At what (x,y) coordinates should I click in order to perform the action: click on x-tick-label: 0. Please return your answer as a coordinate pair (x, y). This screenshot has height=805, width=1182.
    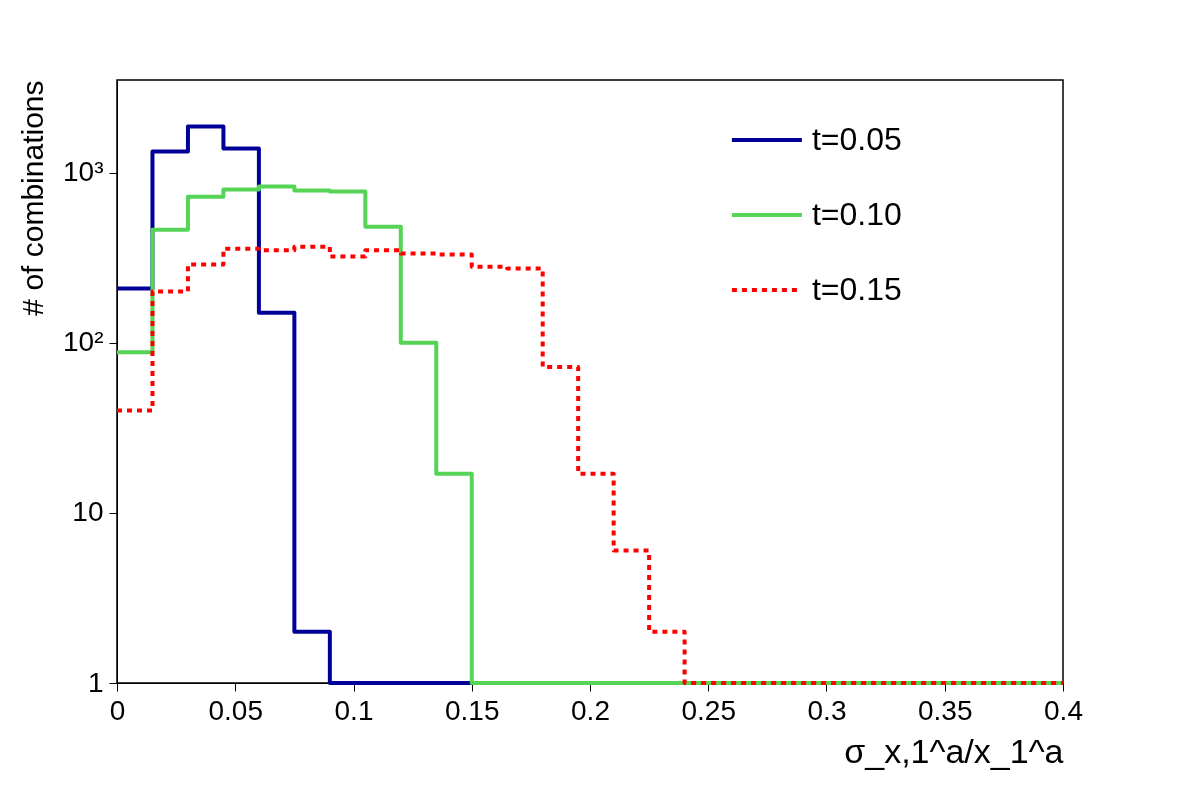
    Looking at the image, I should click on (117, 710).